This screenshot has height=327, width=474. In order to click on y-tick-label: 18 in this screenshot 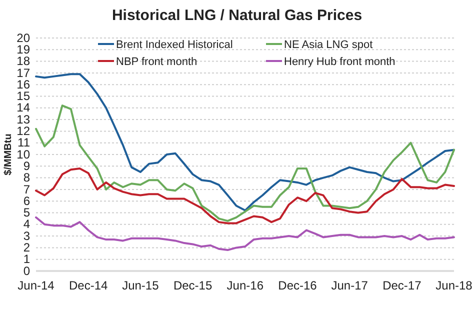, I will do `click(23, 61)`.